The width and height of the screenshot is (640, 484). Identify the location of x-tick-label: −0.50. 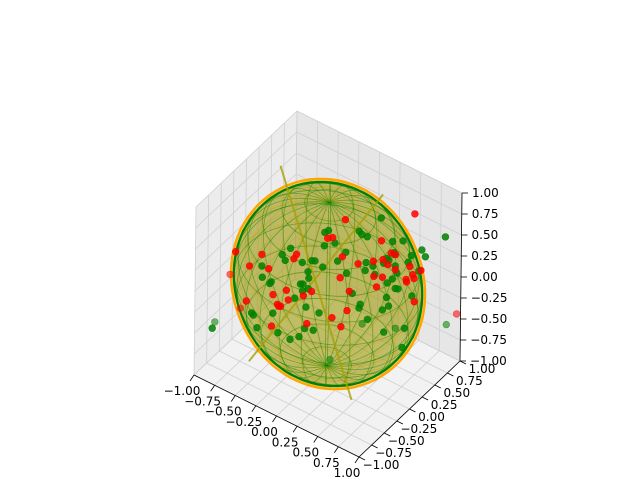
(223, 412).